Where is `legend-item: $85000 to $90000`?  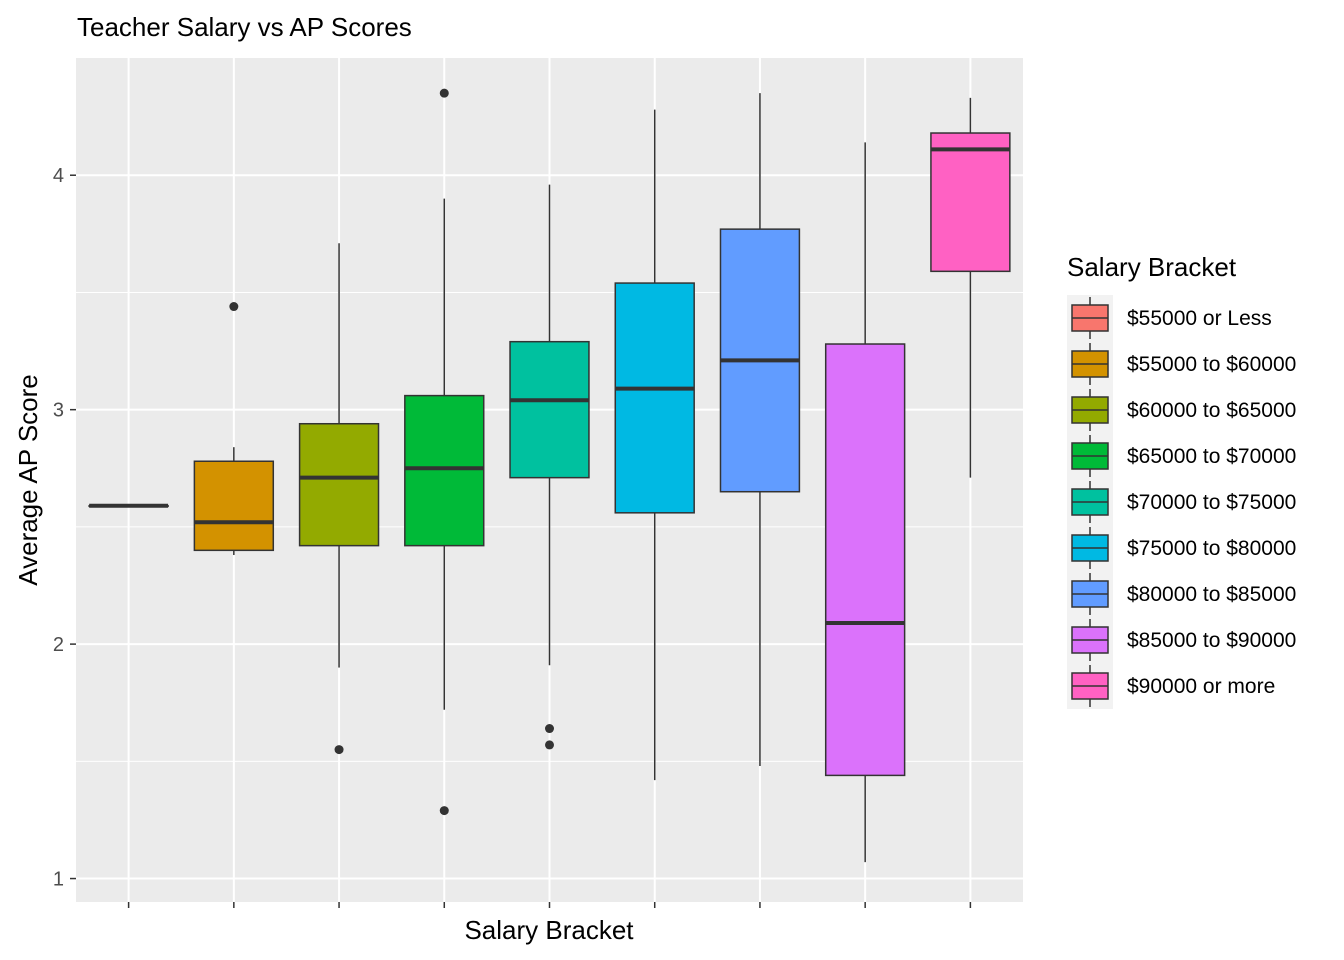 legend-item: $85000 to $90000 is located at coordinates (1181, 640).